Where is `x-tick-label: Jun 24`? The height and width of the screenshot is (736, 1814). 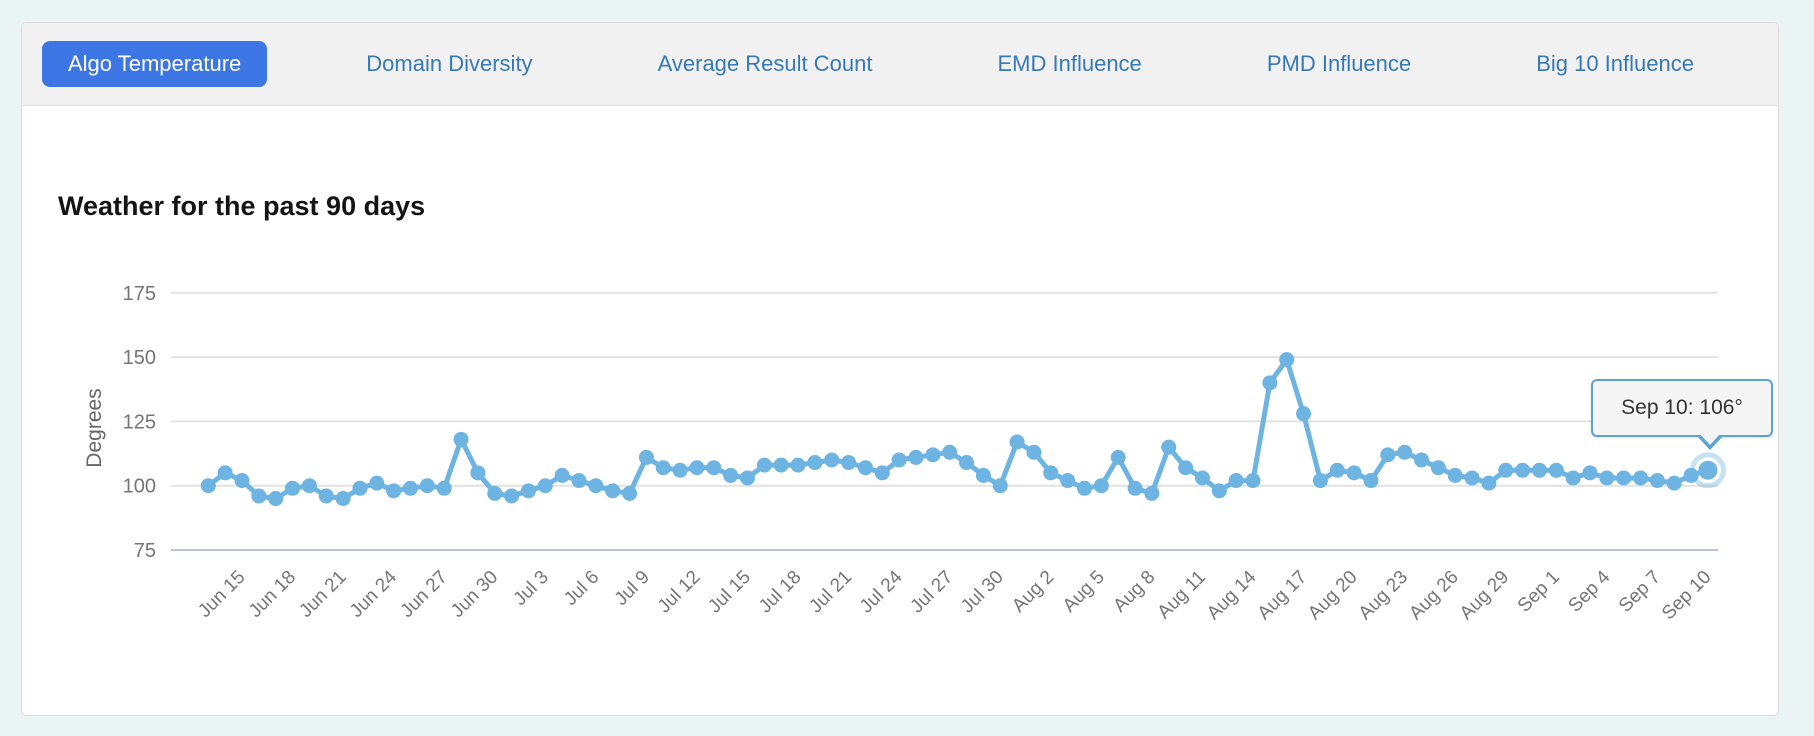
x-tick-label: Jun 24 is located at coordinates (373, 593).